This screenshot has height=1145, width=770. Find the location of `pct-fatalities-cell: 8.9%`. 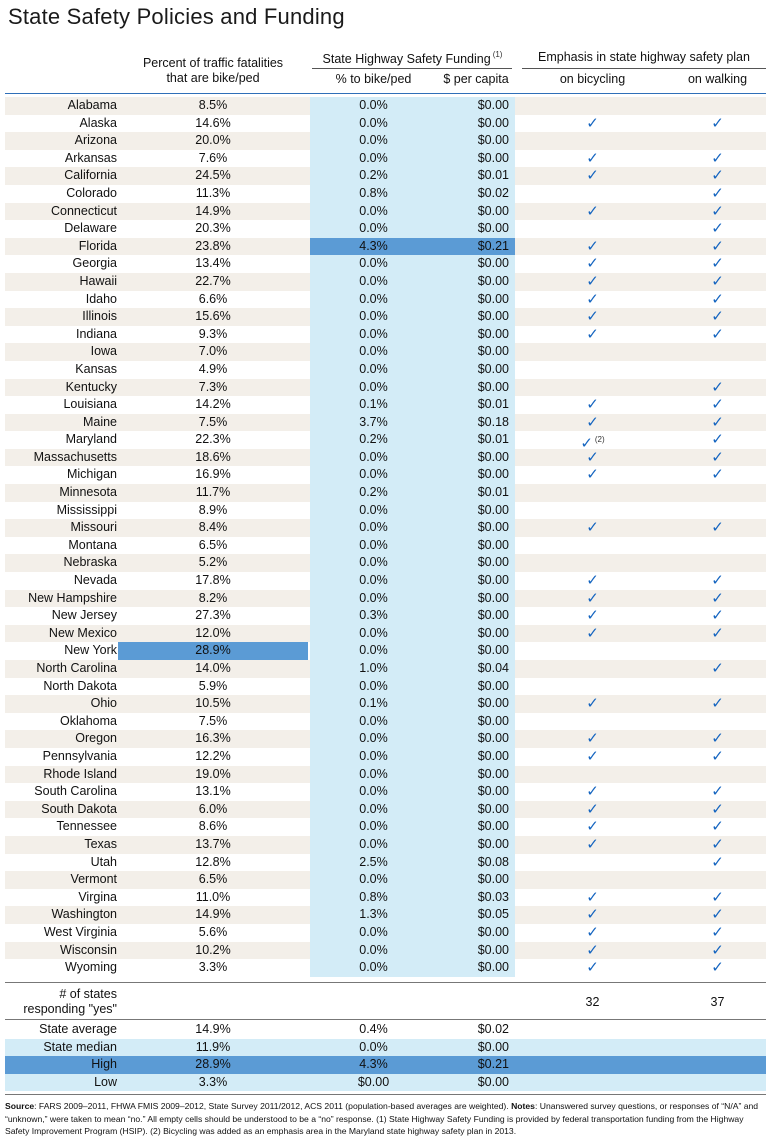

pct-fatalities-cell: 8.9% is located at coordinates (213, 509).